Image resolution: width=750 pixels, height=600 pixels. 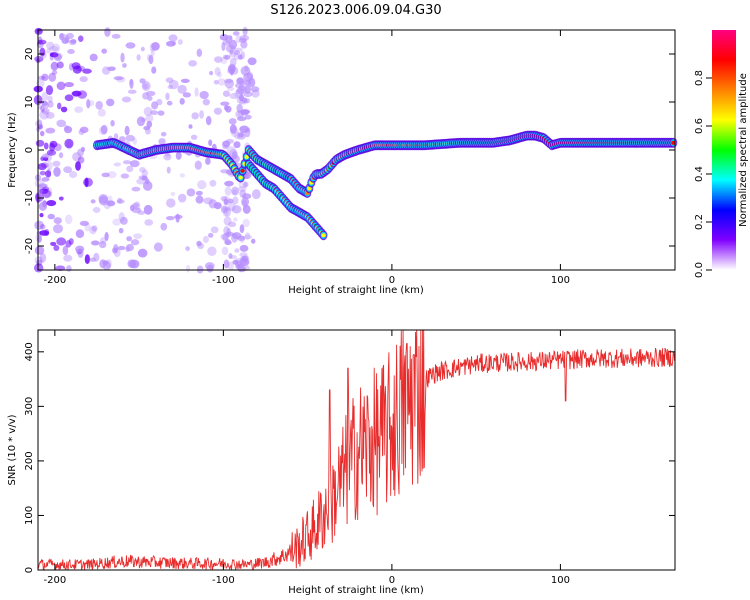 I want to click on snr-y-axis-label: SNR (10 * v/v), so click(x=12, y=449).